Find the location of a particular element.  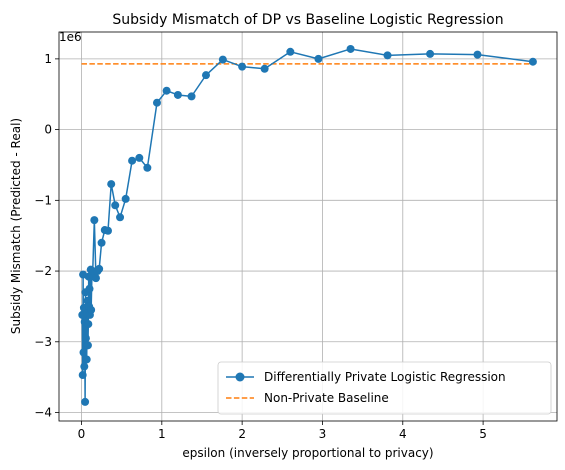

x-tick-label: 0 is located at coordinates (82, 434).